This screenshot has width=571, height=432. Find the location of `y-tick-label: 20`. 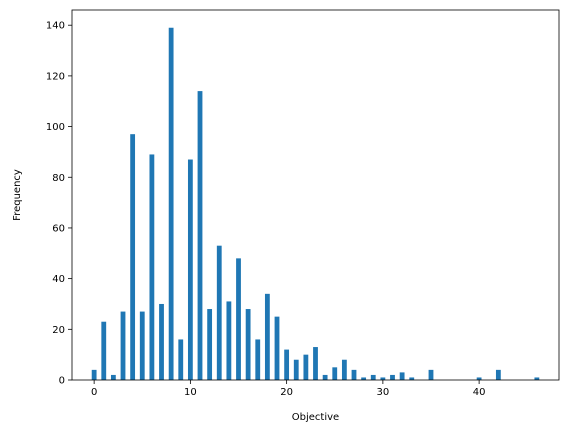

y-tick-label: 20 is located at coordinates (58, 330).